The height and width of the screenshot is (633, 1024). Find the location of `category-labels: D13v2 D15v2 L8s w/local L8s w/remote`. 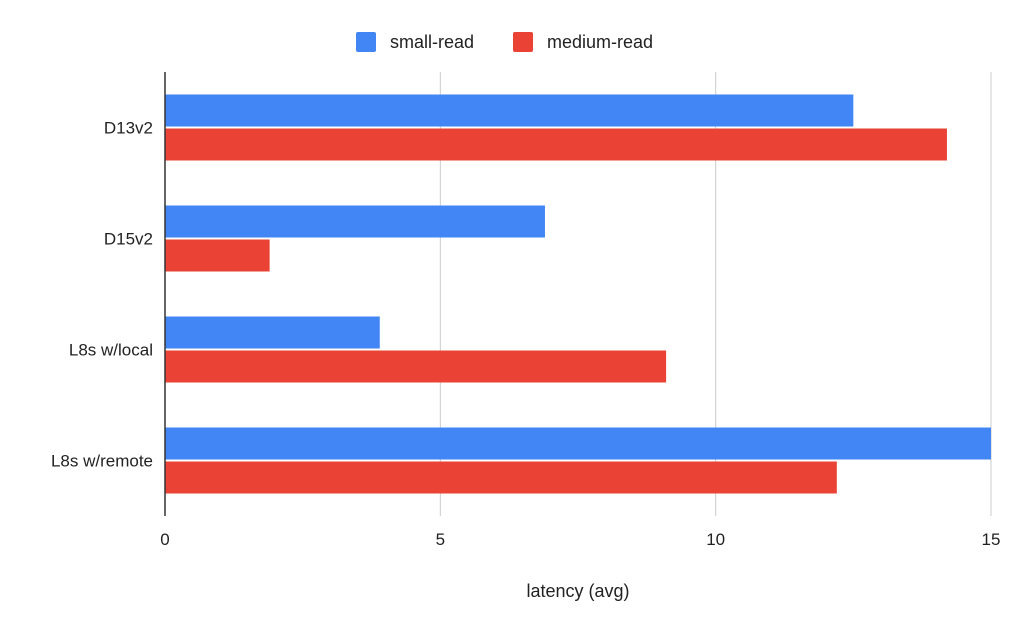

category-labels: D13v2 D15v2 L8s w/local L8s w/remote is located at coordinates (102, 295).